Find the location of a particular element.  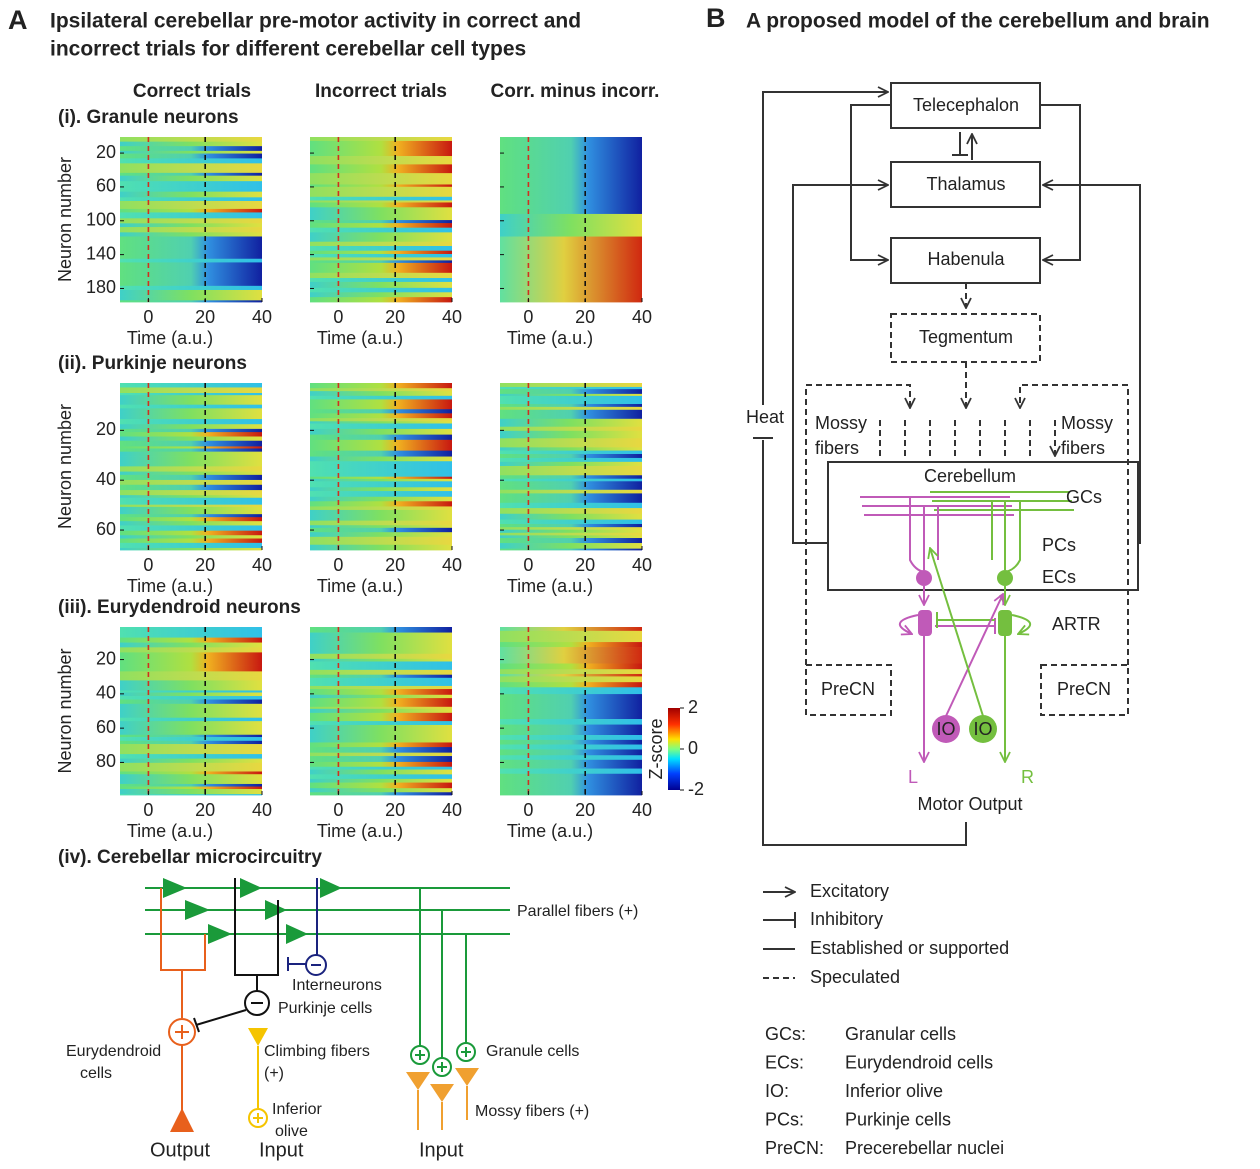

panel-label: A is located at coordinates (18, 20).